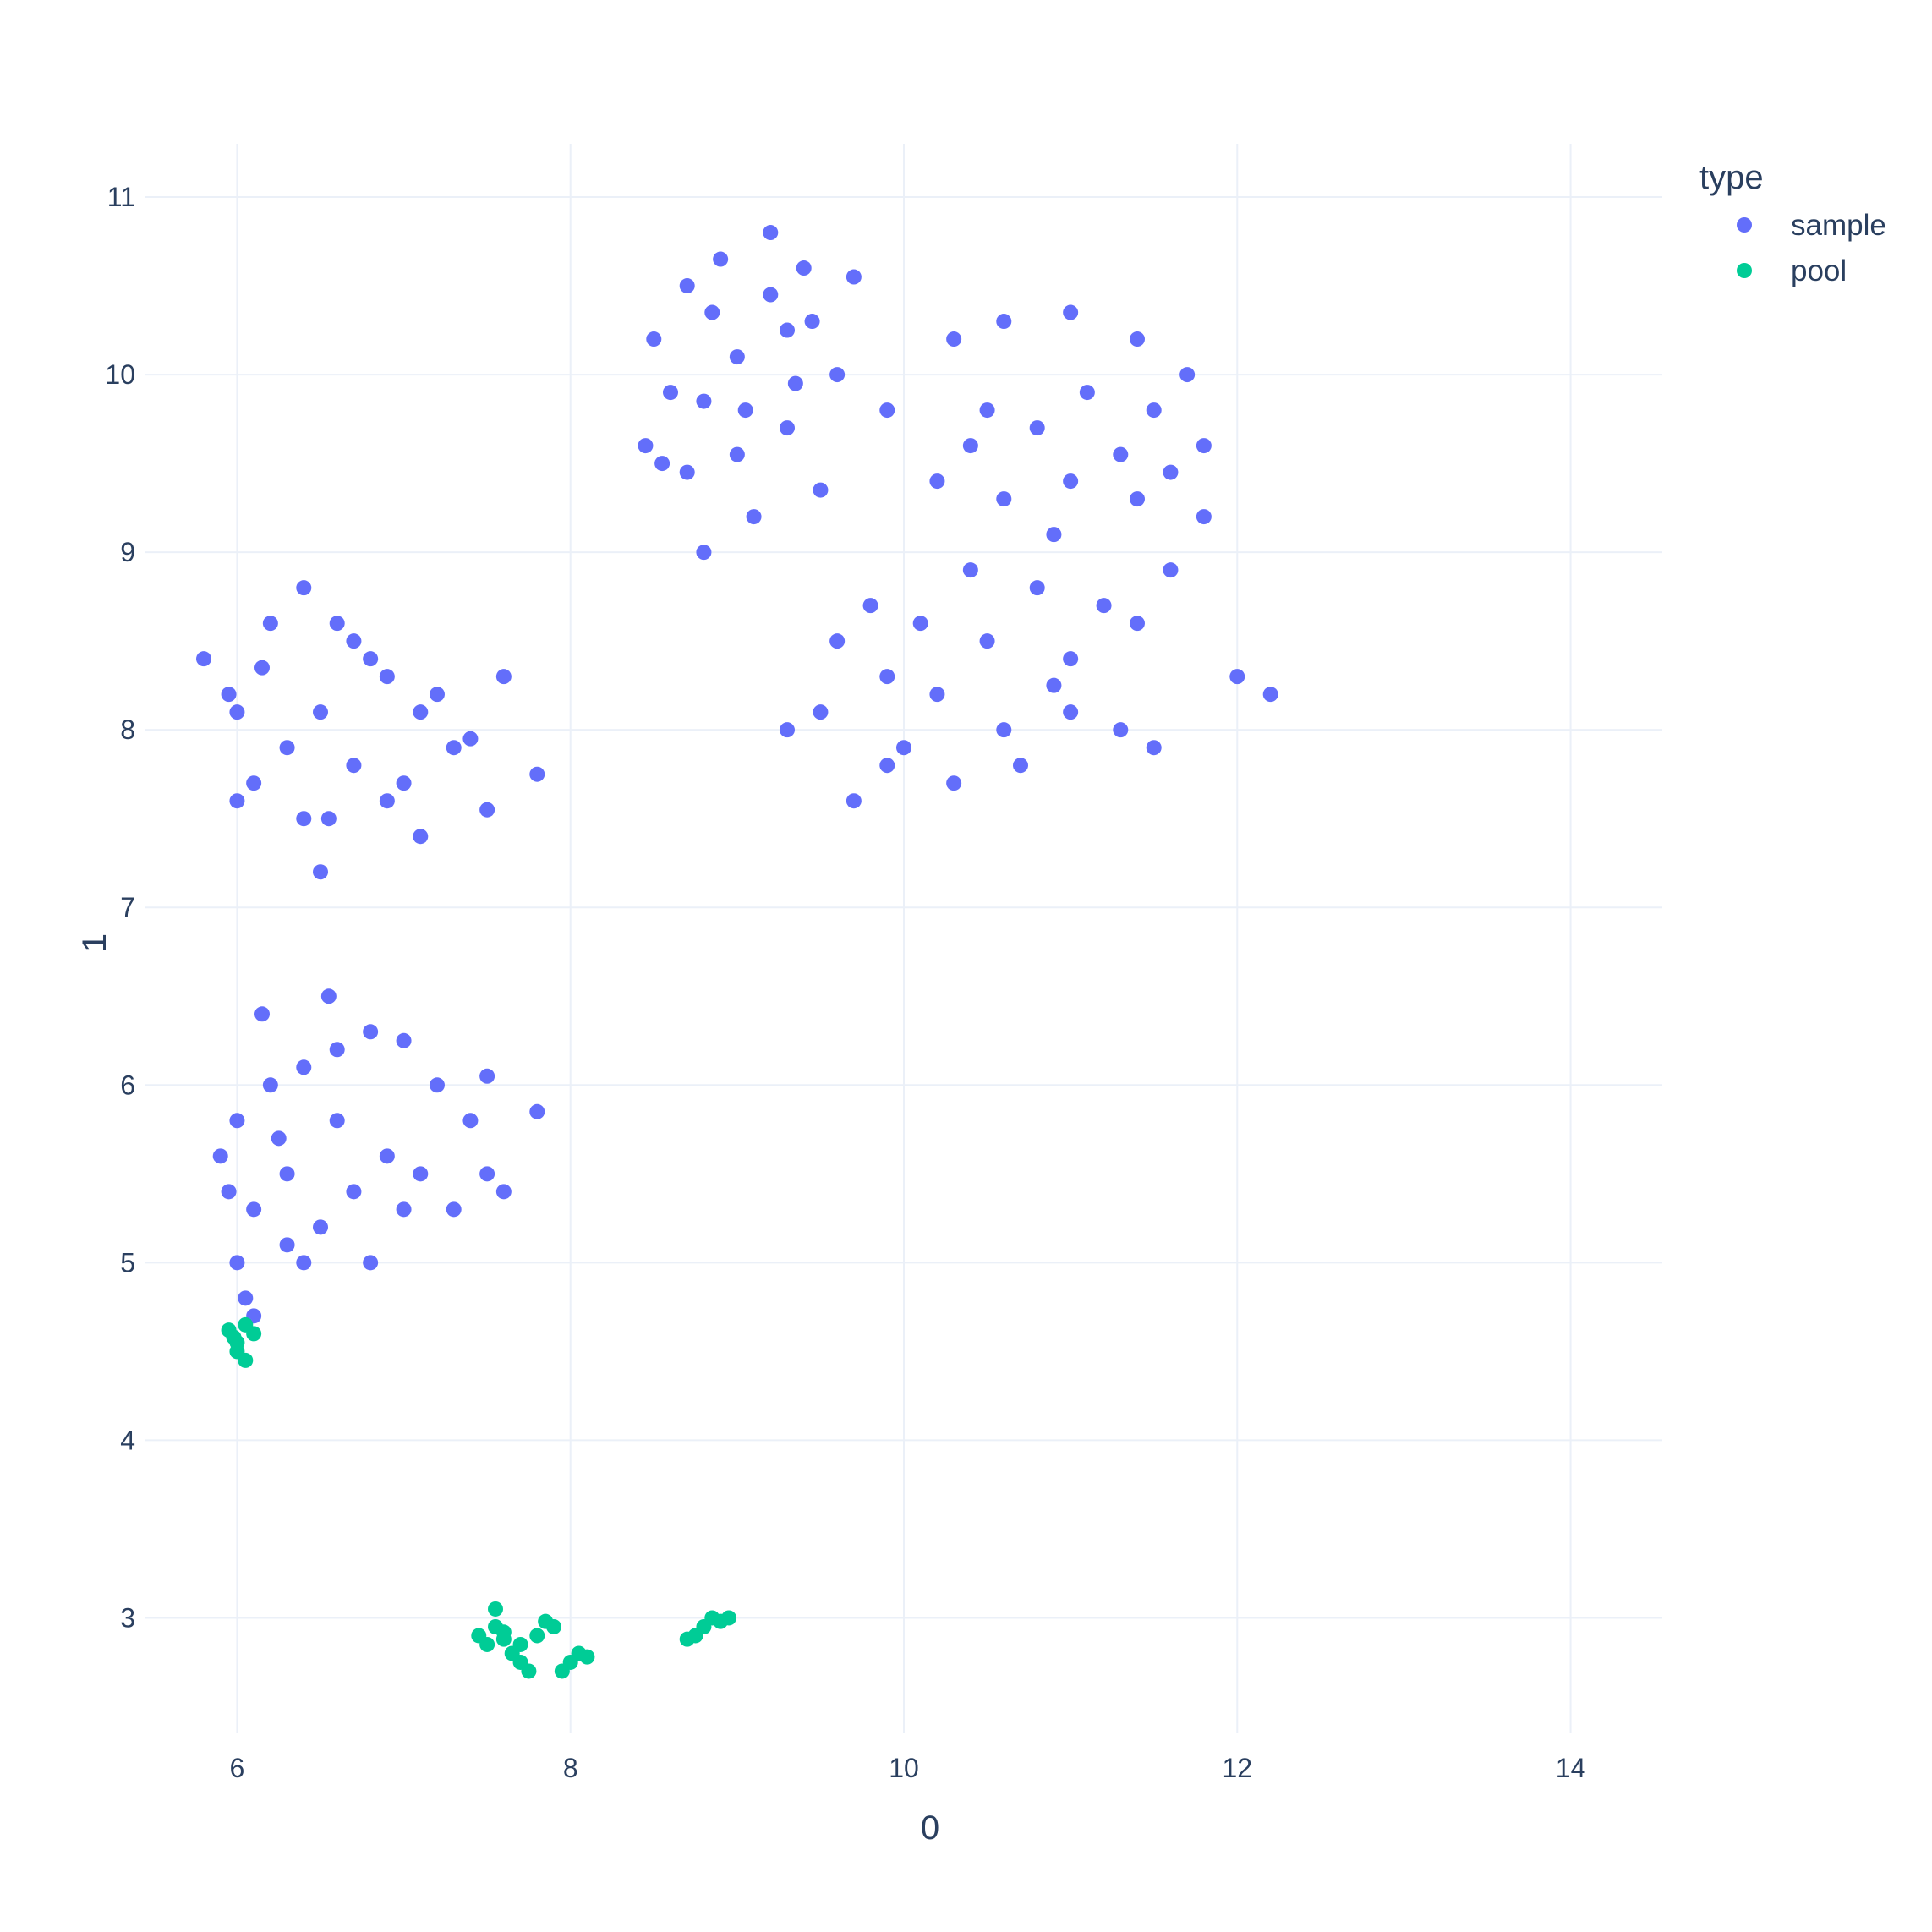 This screenshot has width=1932, height=1932. What do you see at coordinates (1744, 225) in the screenshot?
I see `legend-marker-sample` at bounding box center [1744, 225].